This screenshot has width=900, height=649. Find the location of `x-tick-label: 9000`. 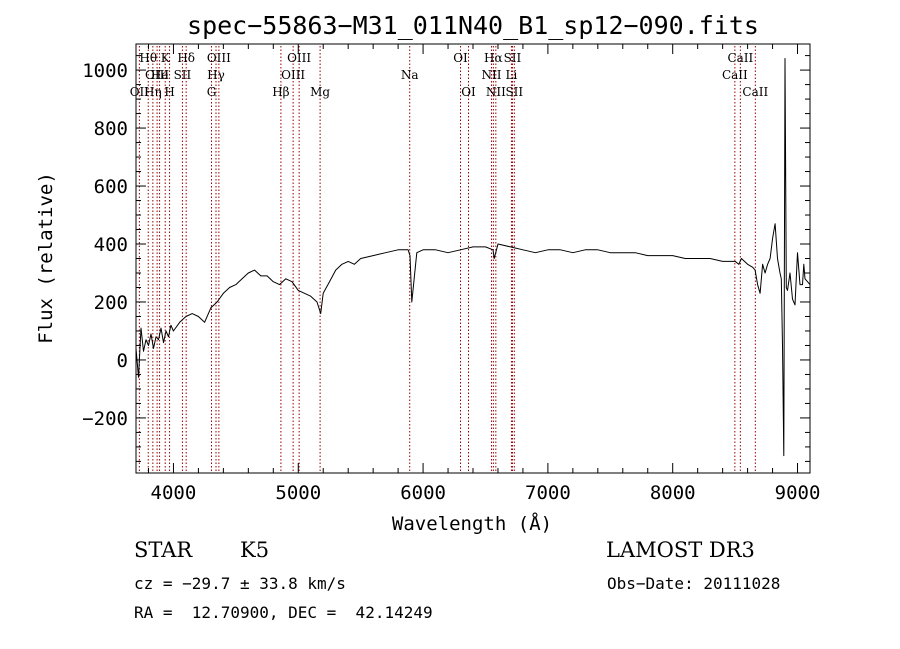

x-tick-label: 9000 is located at coordinates (798, 493).